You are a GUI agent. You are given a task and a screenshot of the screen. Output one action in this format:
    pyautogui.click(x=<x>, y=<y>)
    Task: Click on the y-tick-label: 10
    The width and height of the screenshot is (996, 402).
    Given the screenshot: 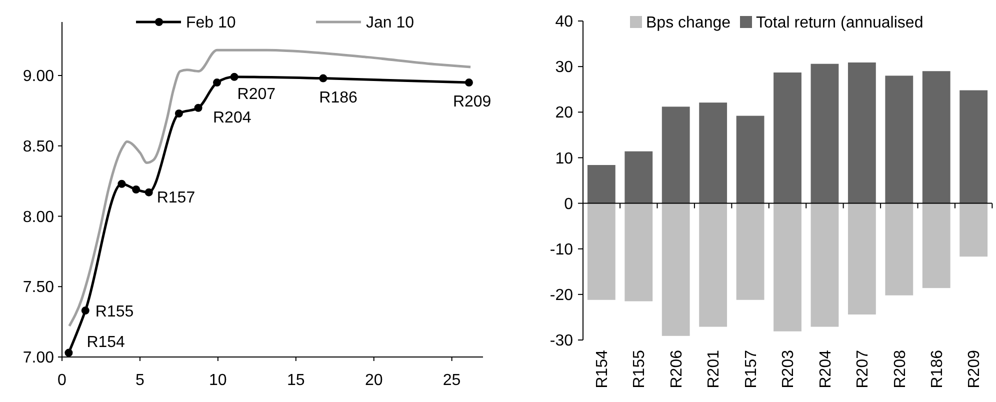 What is the action you would take?
    pyautogui.click(x=564, y=159)
    